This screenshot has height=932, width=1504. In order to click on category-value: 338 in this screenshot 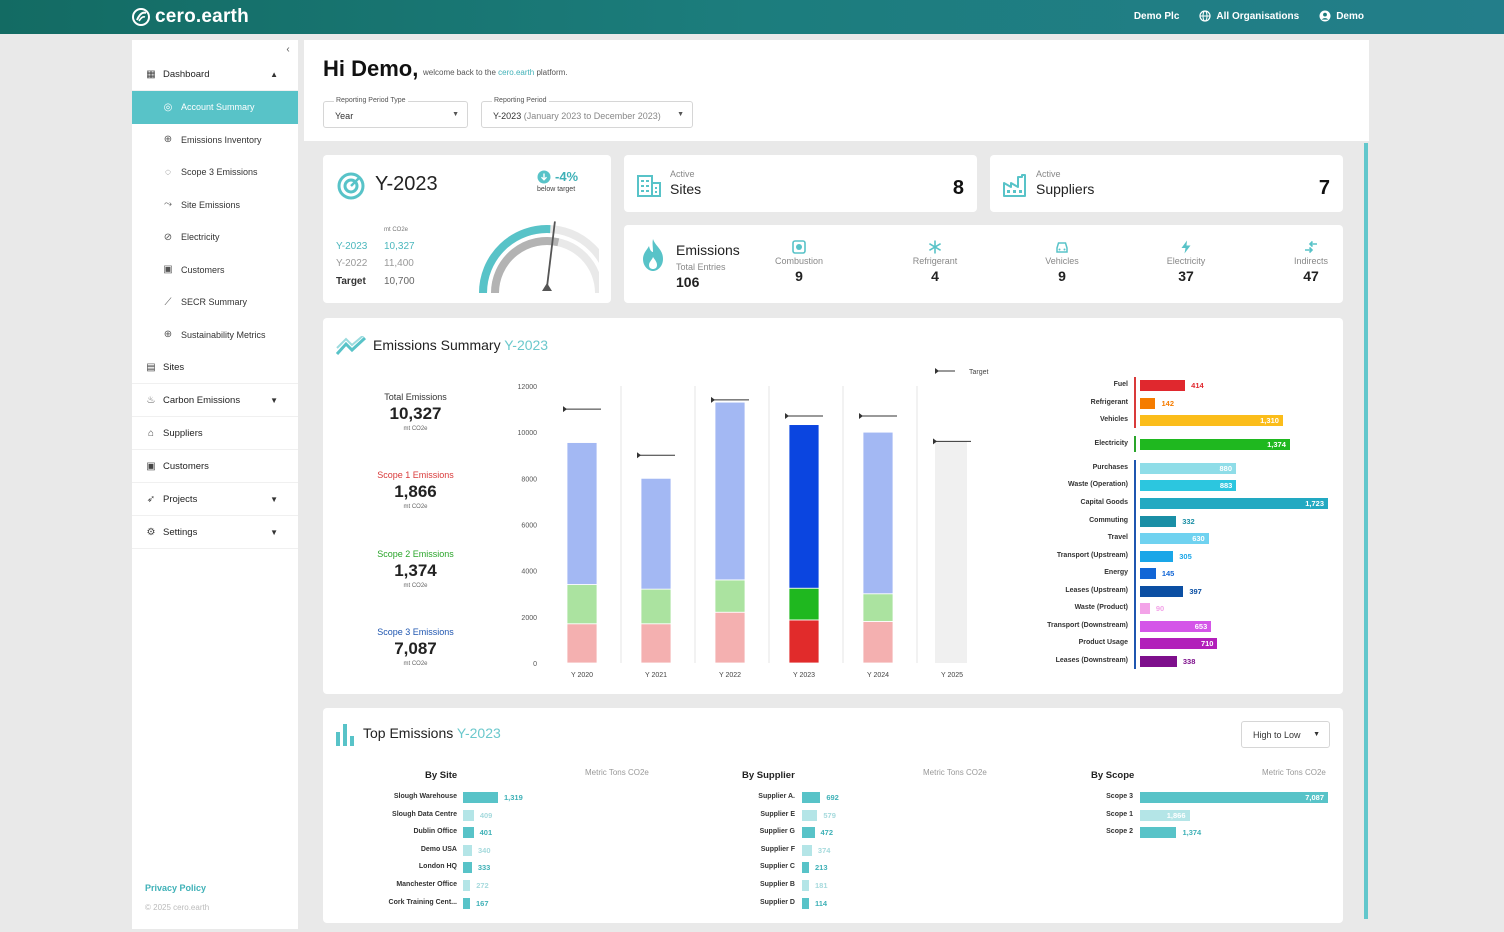, I will do `click(1189, 661)`.